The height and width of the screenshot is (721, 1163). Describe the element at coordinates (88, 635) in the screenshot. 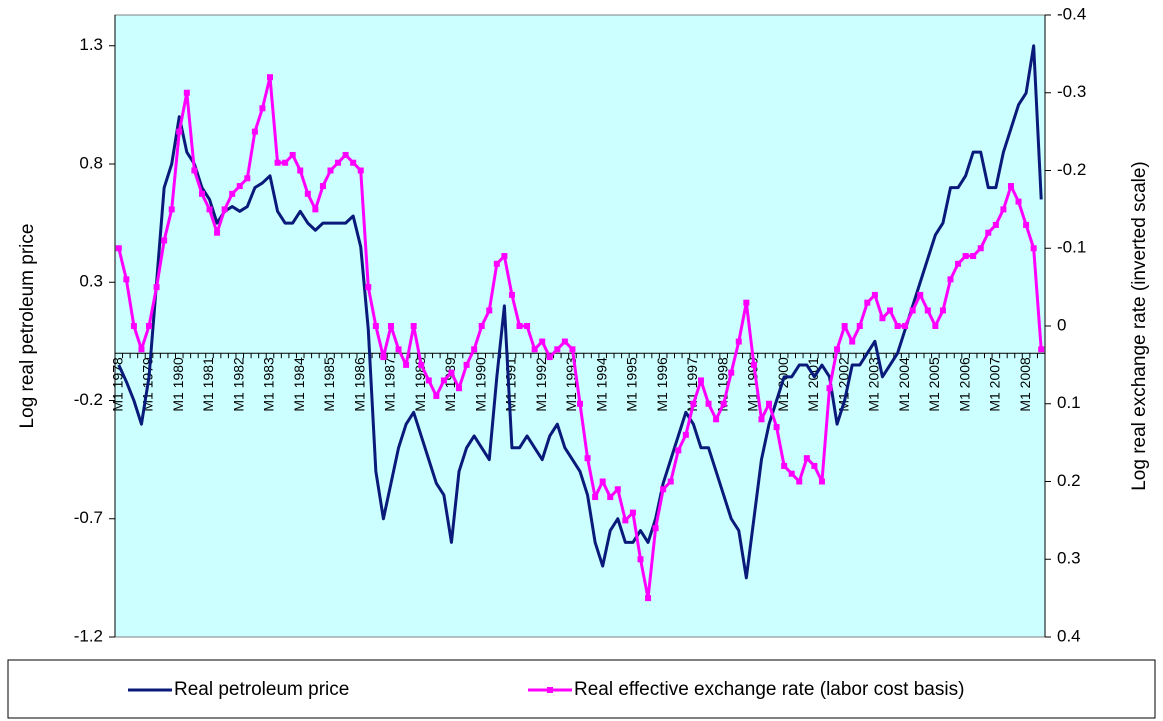

I see `y-tick-label: -1.2` at that location.